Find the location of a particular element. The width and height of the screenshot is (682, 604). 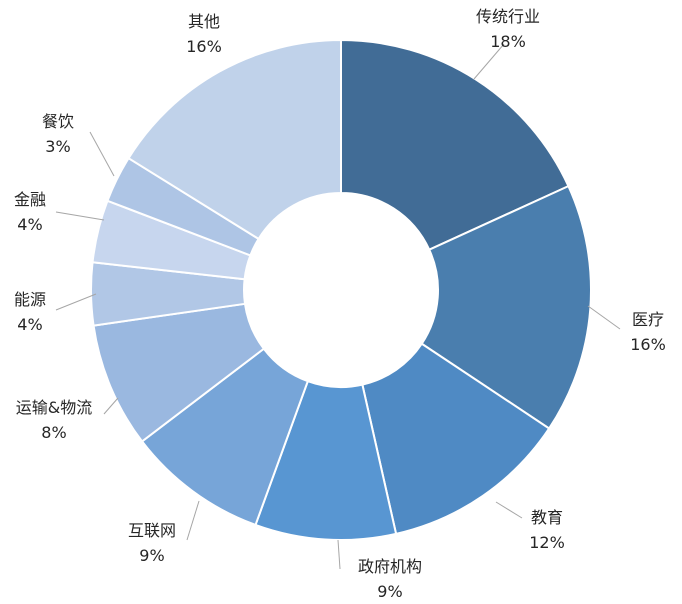

value-label-7: 4% is located at coordinates (29, 224).